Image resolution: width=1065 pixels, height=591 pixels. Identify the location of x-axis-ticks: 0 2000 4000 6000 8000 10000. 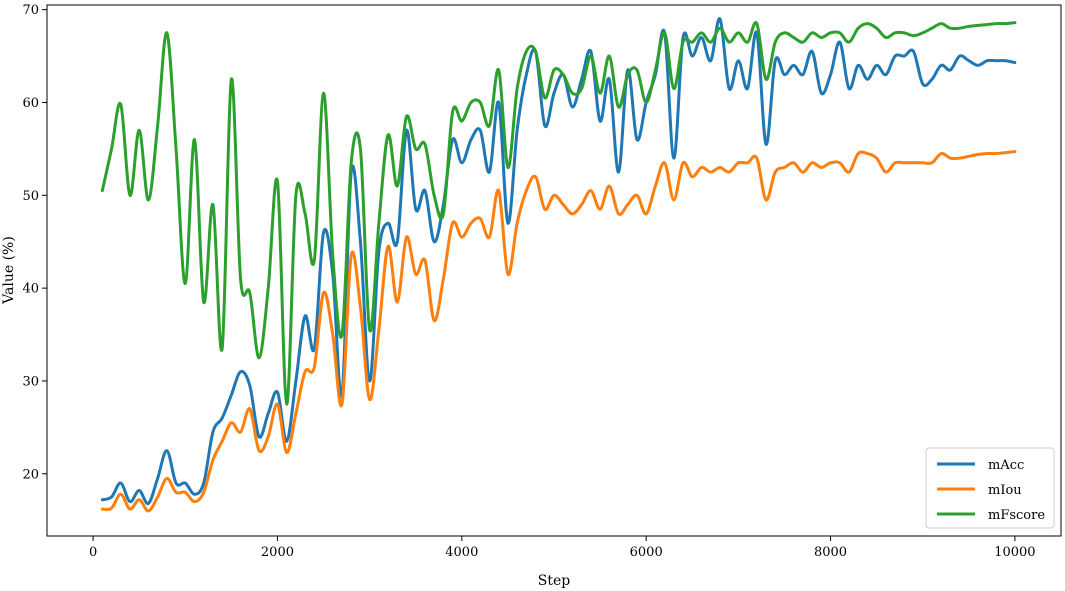
(562, 548).